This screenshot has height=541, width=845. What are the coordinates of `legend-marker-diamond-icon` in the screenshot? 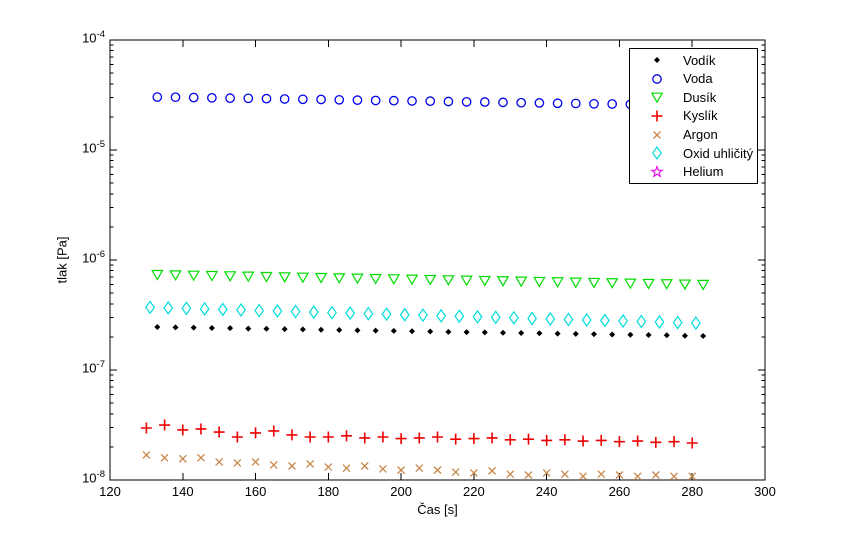 It's located at (657, 153).